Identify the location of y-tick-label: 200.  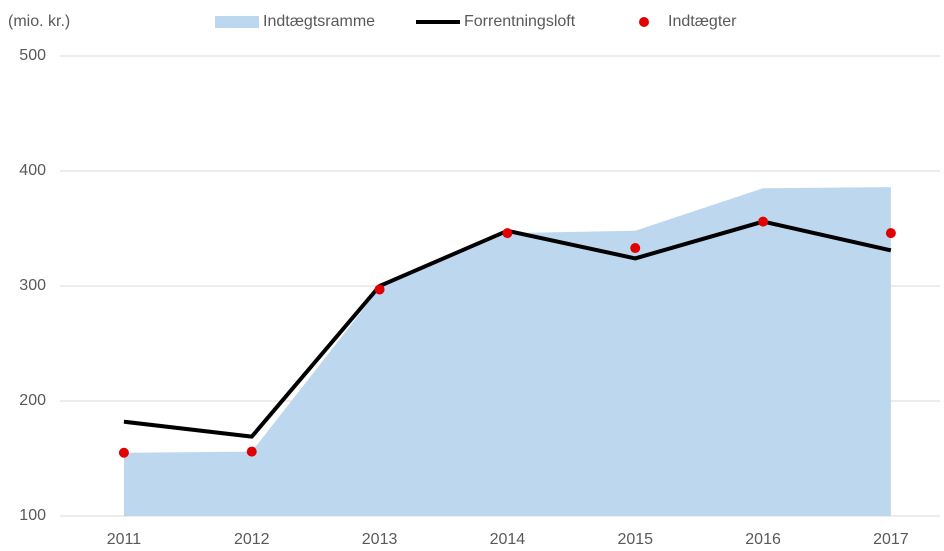
(32, 400).